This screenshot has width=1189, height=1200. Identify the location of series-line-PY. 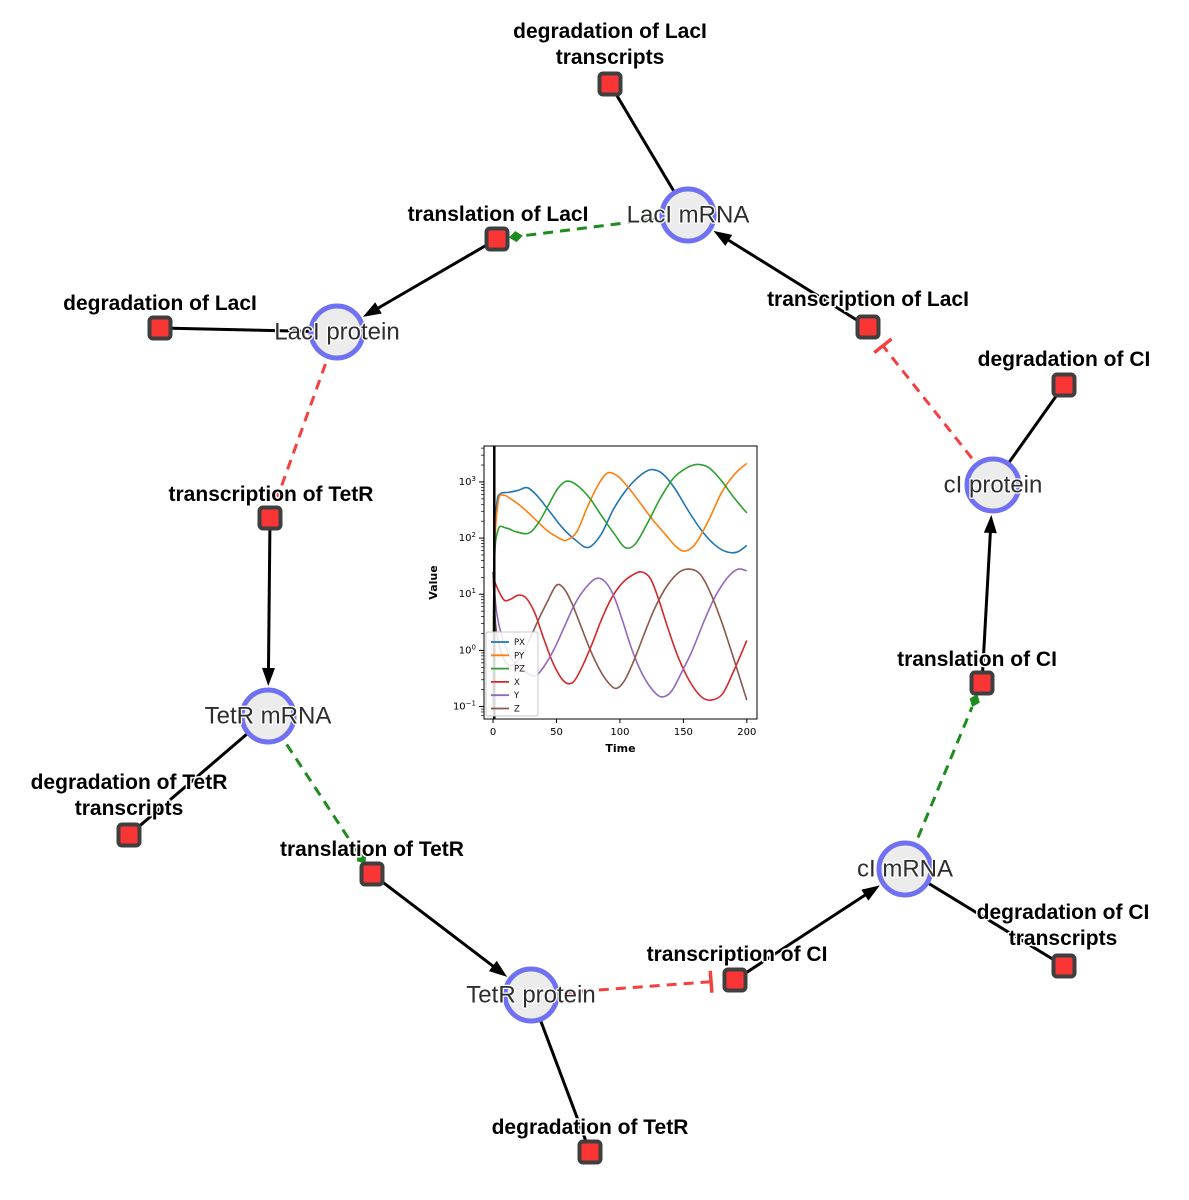
(620, 587).